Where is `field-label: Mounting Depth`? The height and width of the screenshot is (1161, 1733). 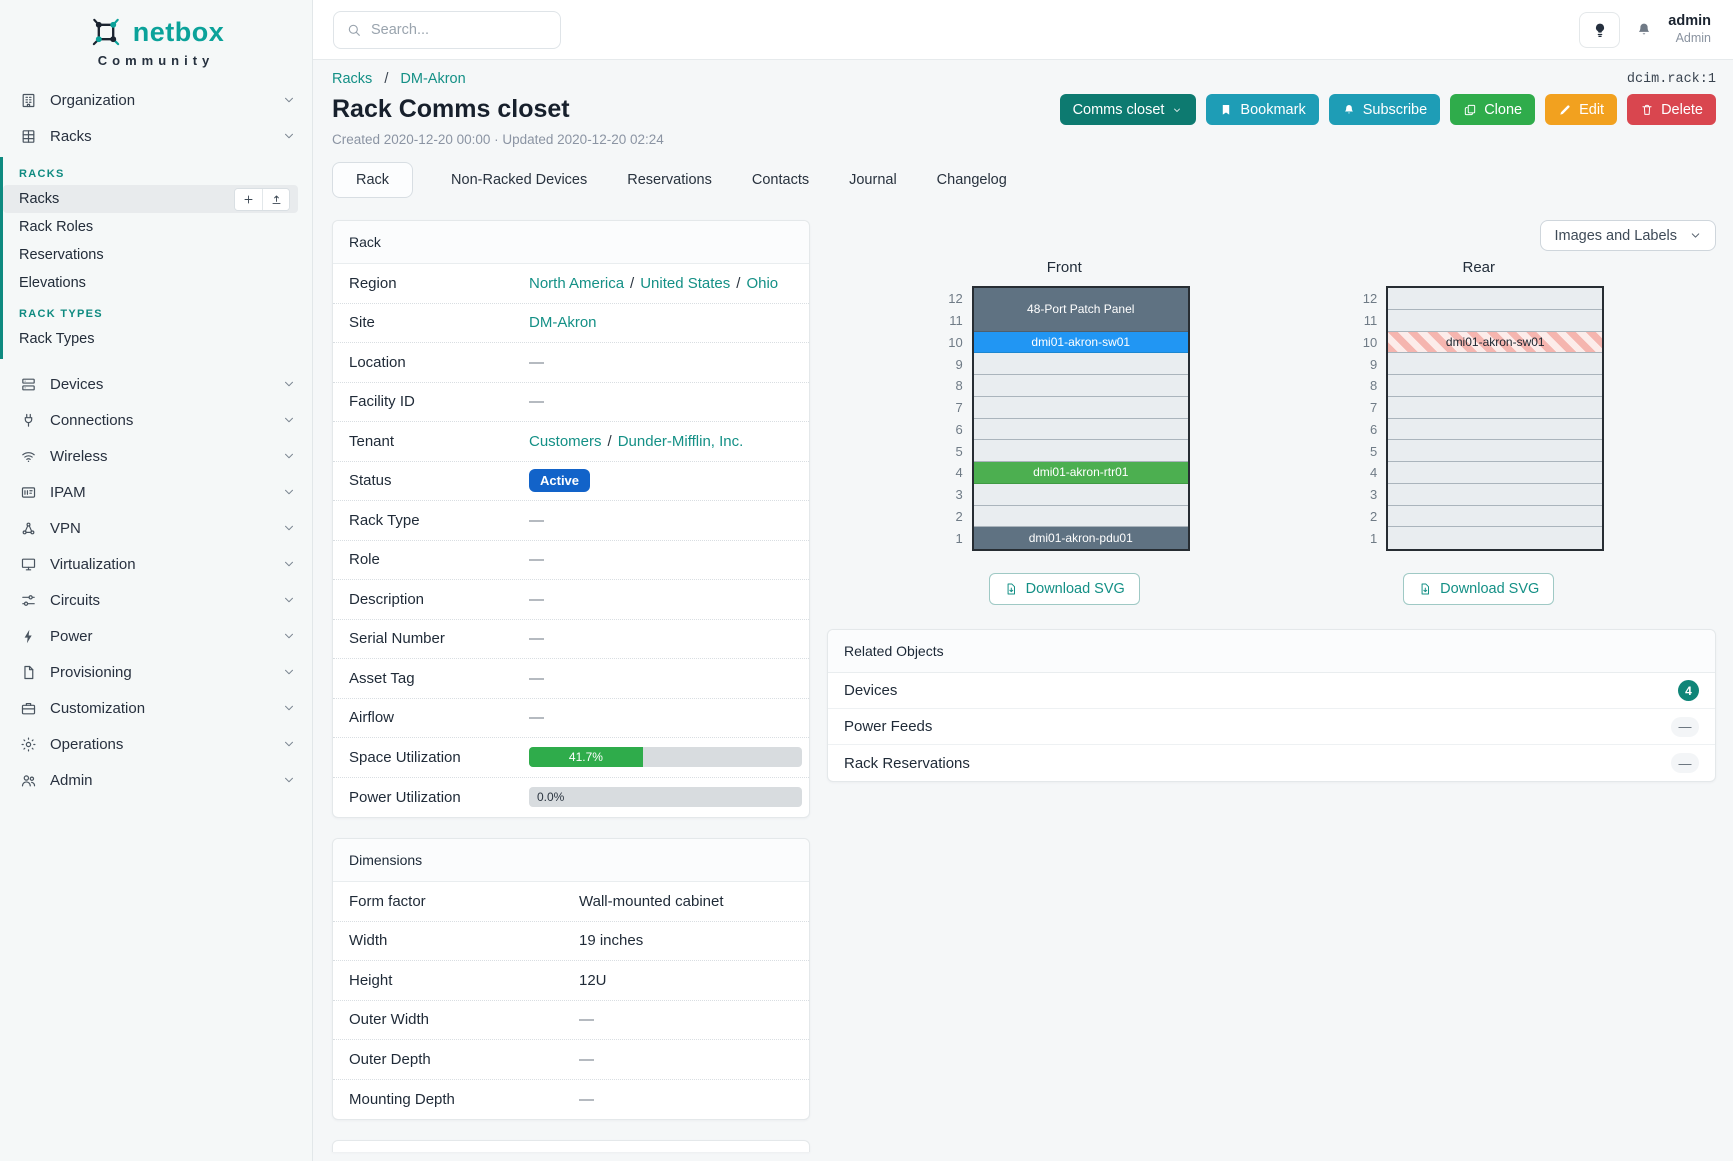 field-label: Mounting Depth is located at coordinates (402, 1099).